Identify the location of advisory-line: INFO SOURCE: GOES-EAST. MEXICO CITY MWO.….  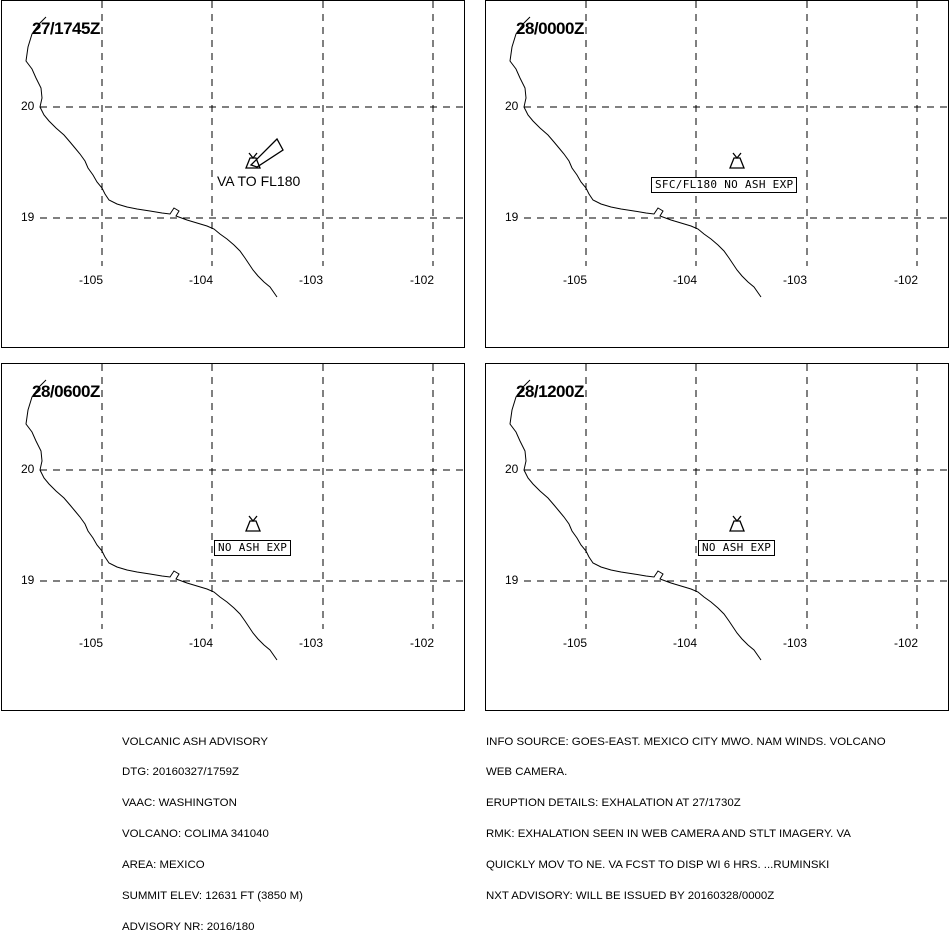
(686, 741).